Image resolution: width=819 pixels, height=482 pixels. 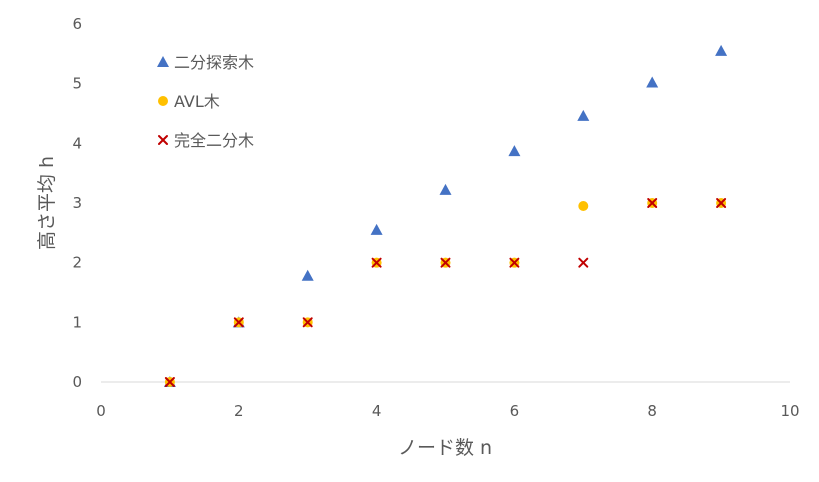 What do you see at coordinates (77, 143) in the screenshot?
I see `y-tick-label: 4` at bounding box center [77, 143].